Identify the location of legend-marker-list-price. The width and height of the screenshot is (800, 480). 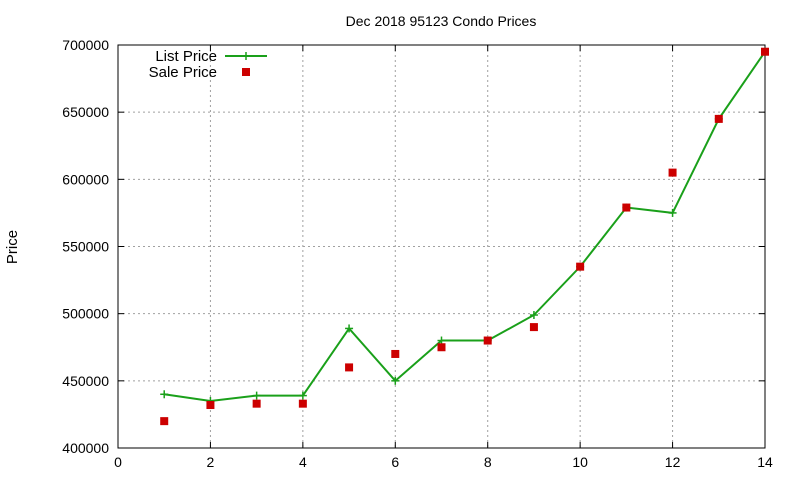
(246, 56).